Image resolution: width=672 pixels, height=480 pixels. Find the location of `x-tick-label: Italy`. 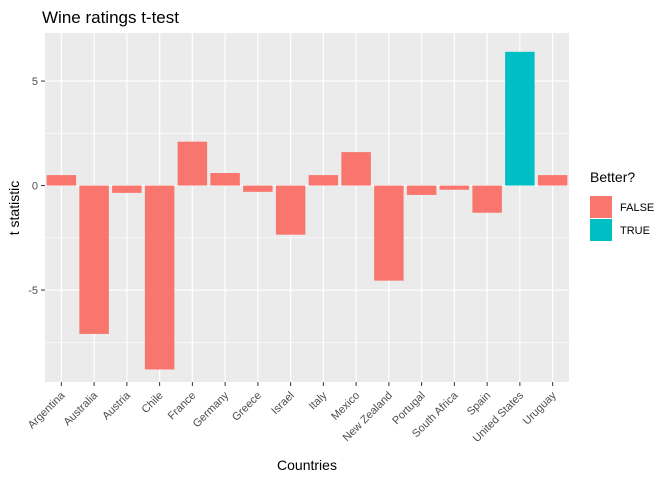

x-tick-label: Italy is located at coordinates (318, 400).